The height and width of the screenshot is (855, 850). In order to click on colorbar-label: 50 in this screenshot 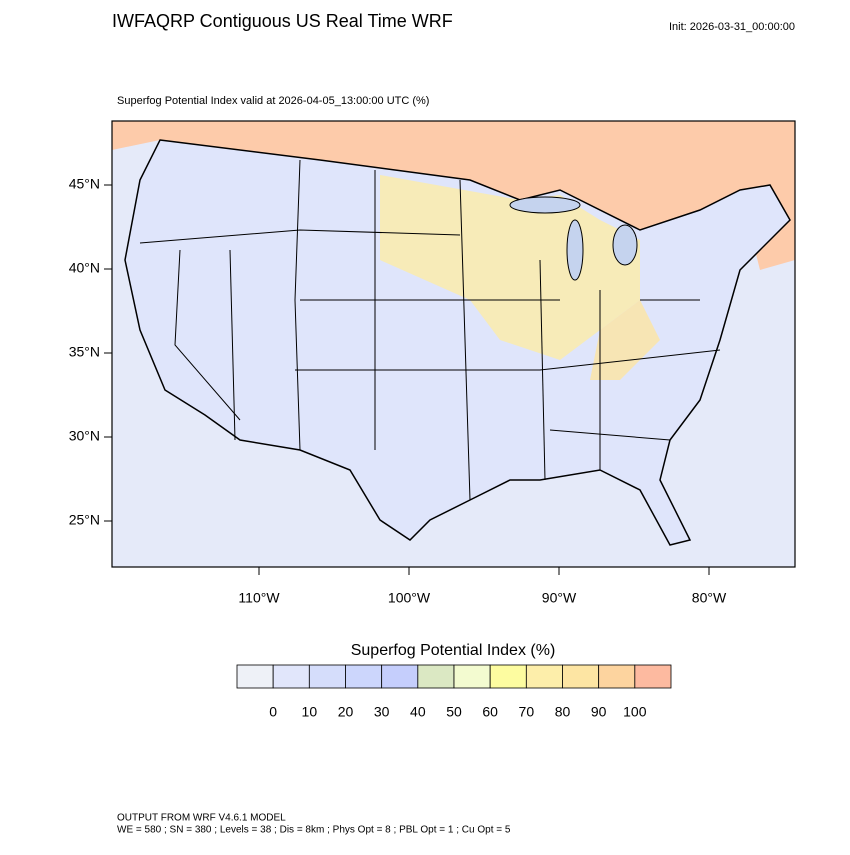, I will do `click(454, 712)`.